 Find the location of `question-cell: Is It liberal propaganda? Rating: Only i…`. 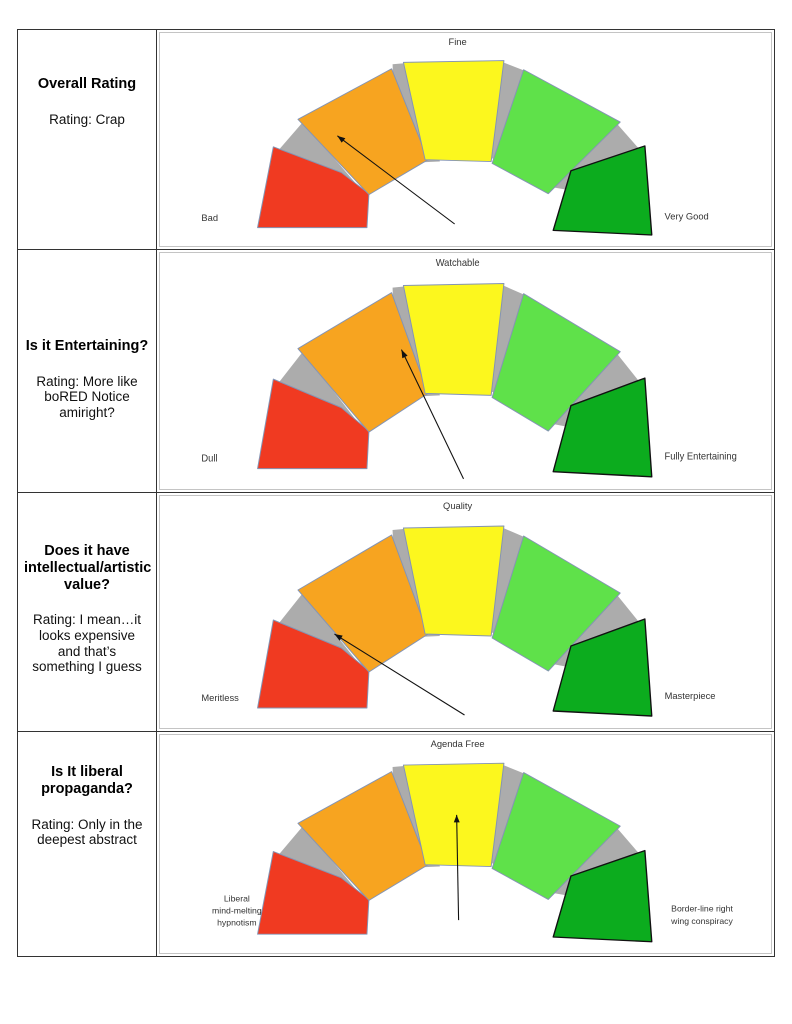

question-cell: Is It liberal propaganda? Rating: Only i… is located at coordinates (87, 844).